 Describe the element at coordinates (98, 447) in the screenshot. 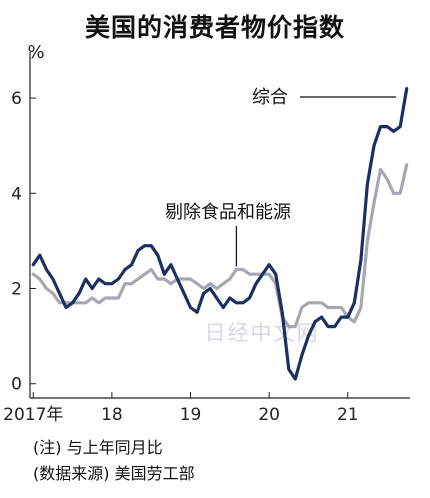

I see `note-yoy: (注) 与上年同月比` at that location.